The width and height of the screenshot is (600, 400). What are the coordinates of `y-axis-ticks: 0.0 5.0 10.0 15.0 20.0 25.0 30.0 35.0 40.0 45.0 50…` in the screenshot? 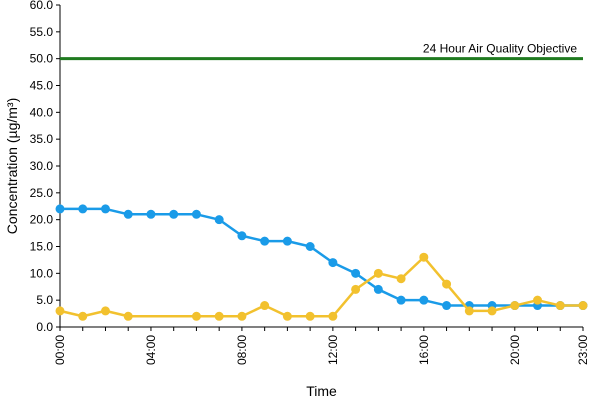 It's located at (45, 167).